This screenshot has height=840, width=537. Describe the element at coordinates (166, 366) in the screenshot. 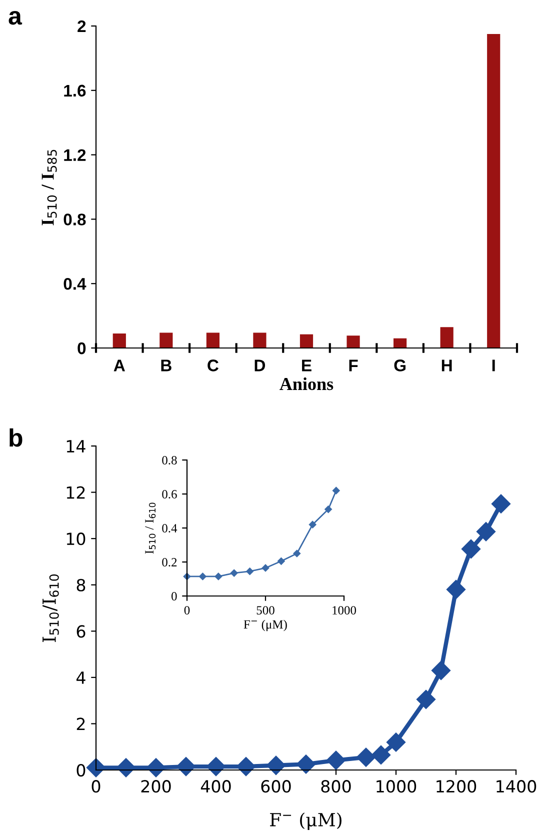

I see `x-tick-label: B` at that location.